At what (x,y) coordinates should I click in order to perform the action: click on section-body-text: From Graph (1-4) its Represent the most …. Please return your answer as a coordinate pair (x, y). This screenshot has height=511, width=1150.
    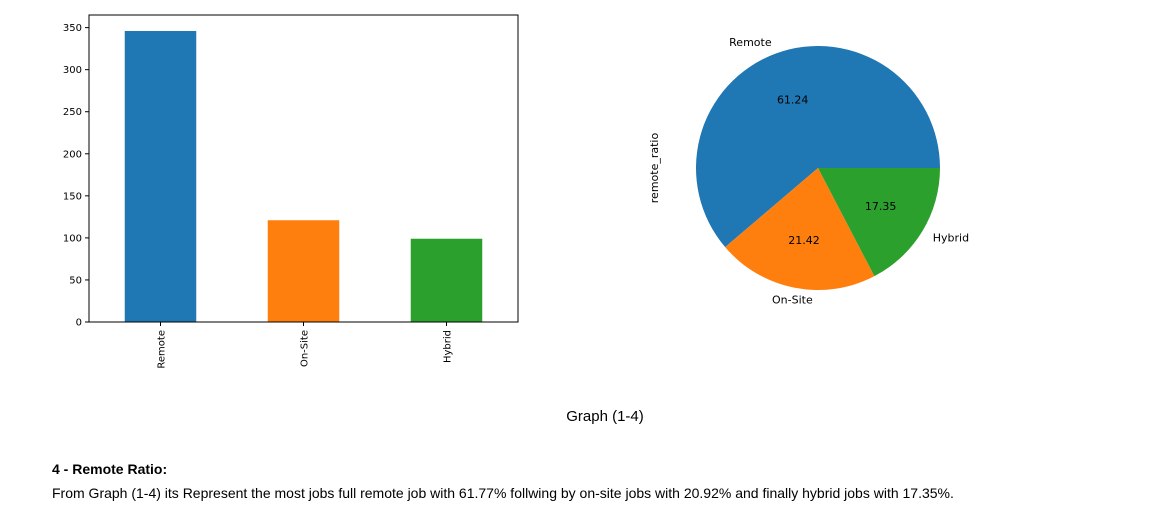
    Looking at the image, I should click on (503, 493).